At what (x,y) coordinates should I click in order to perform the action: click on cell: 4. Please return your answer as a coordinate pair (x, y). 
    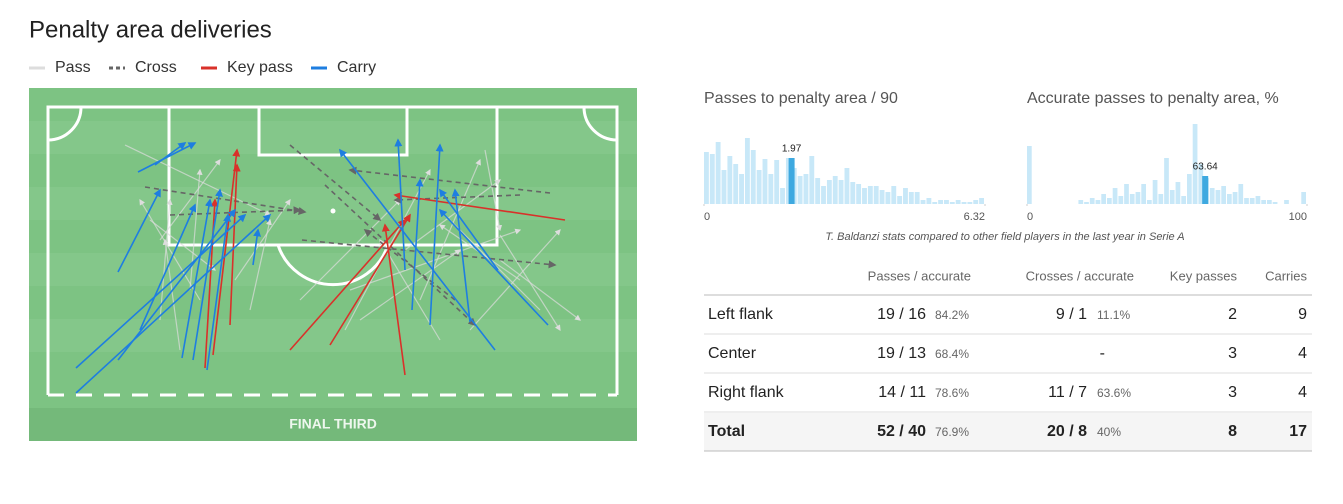
    Looking at the image, I should click on (1302, 353).